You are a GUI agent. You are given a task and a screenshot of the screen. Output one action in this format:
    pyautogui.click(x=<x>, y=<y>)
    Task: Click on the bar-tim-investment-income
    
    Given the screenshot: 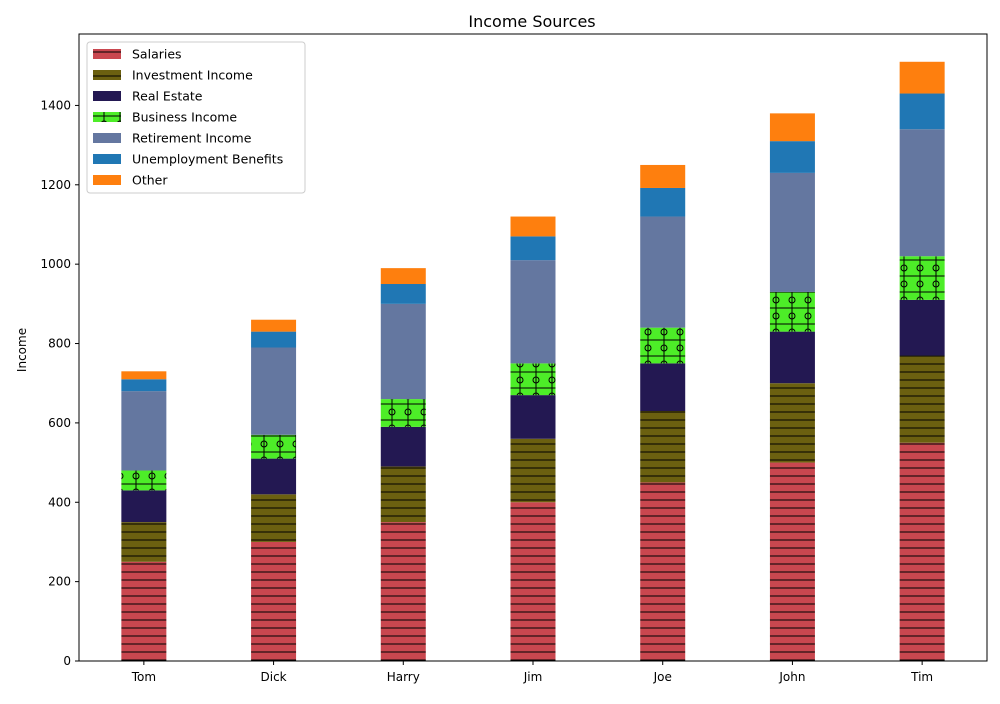 What is the action you would take?
    pyautogui.click(x=922, y=399)
    